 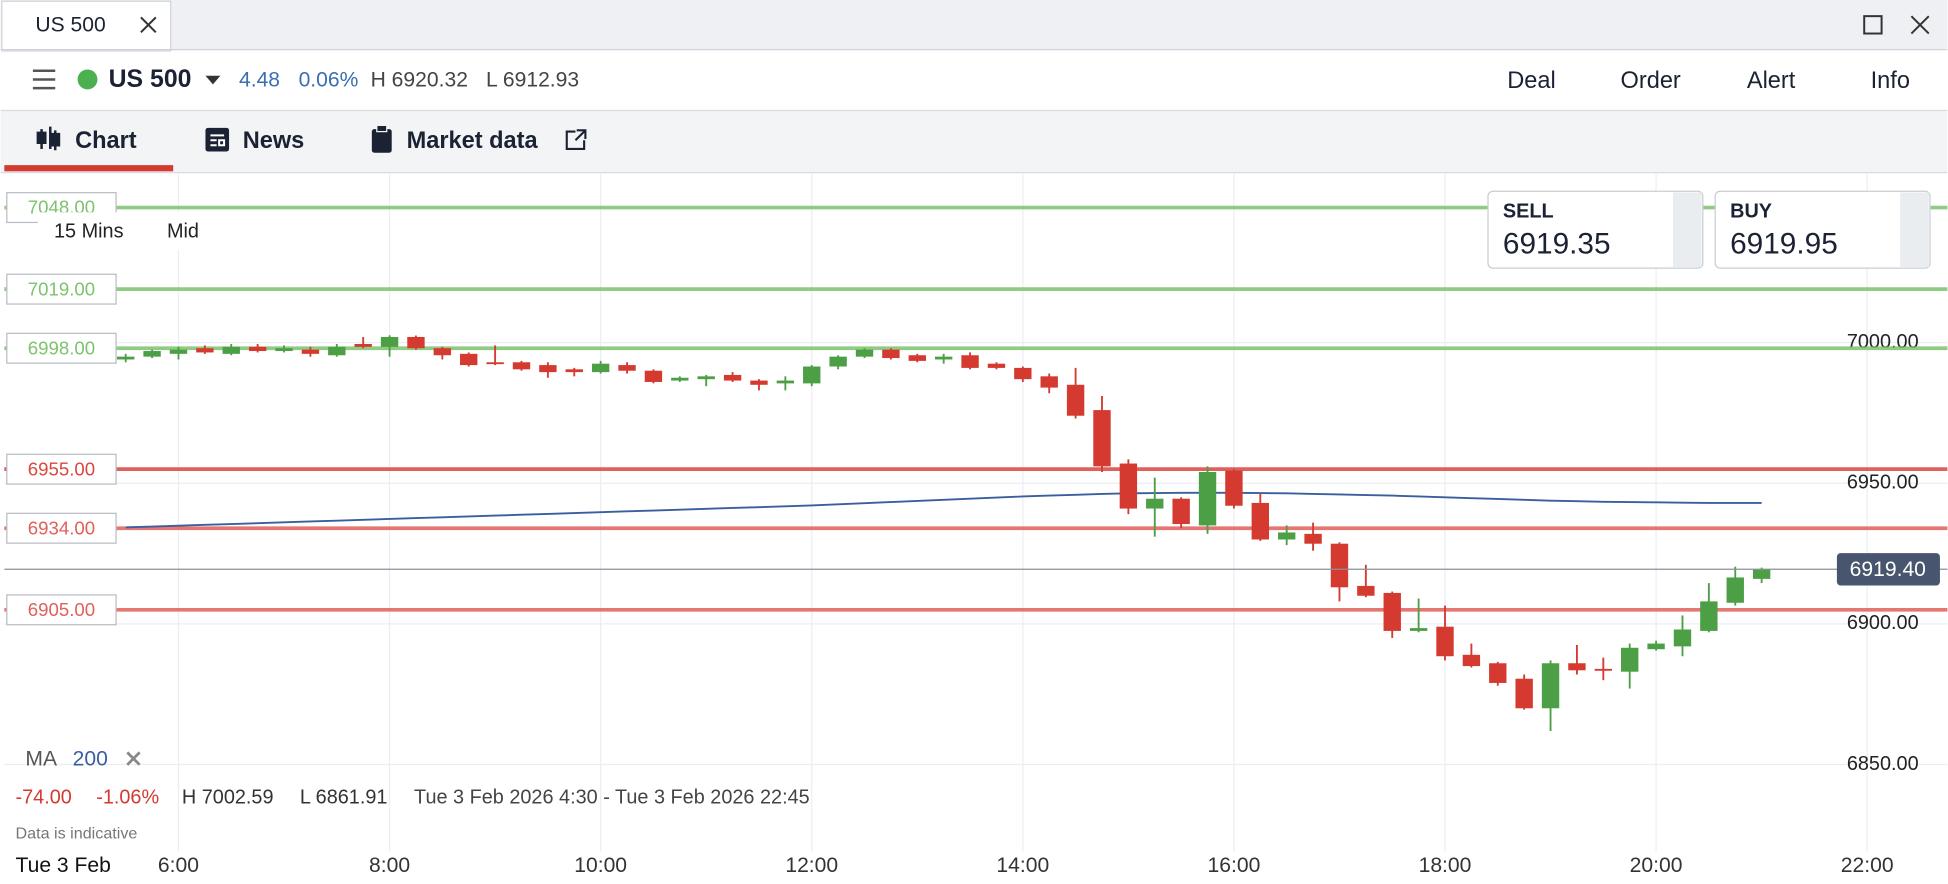 I want to click on ma-period: 200, so click(x=90, y=758).